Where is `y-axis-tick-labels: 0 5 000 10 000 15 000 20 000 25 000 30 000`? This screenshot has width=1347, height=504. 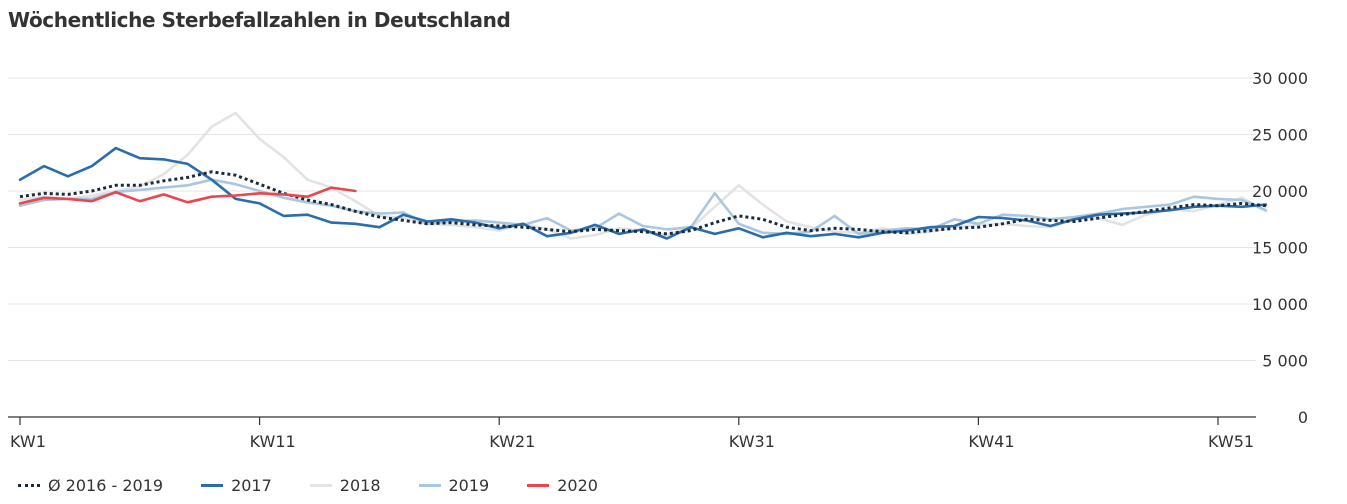
y-axis-tick-labels: 0 5 000 10 000 15 000 20 000 25 000 30 000 is located at coordinates (1280, 248).